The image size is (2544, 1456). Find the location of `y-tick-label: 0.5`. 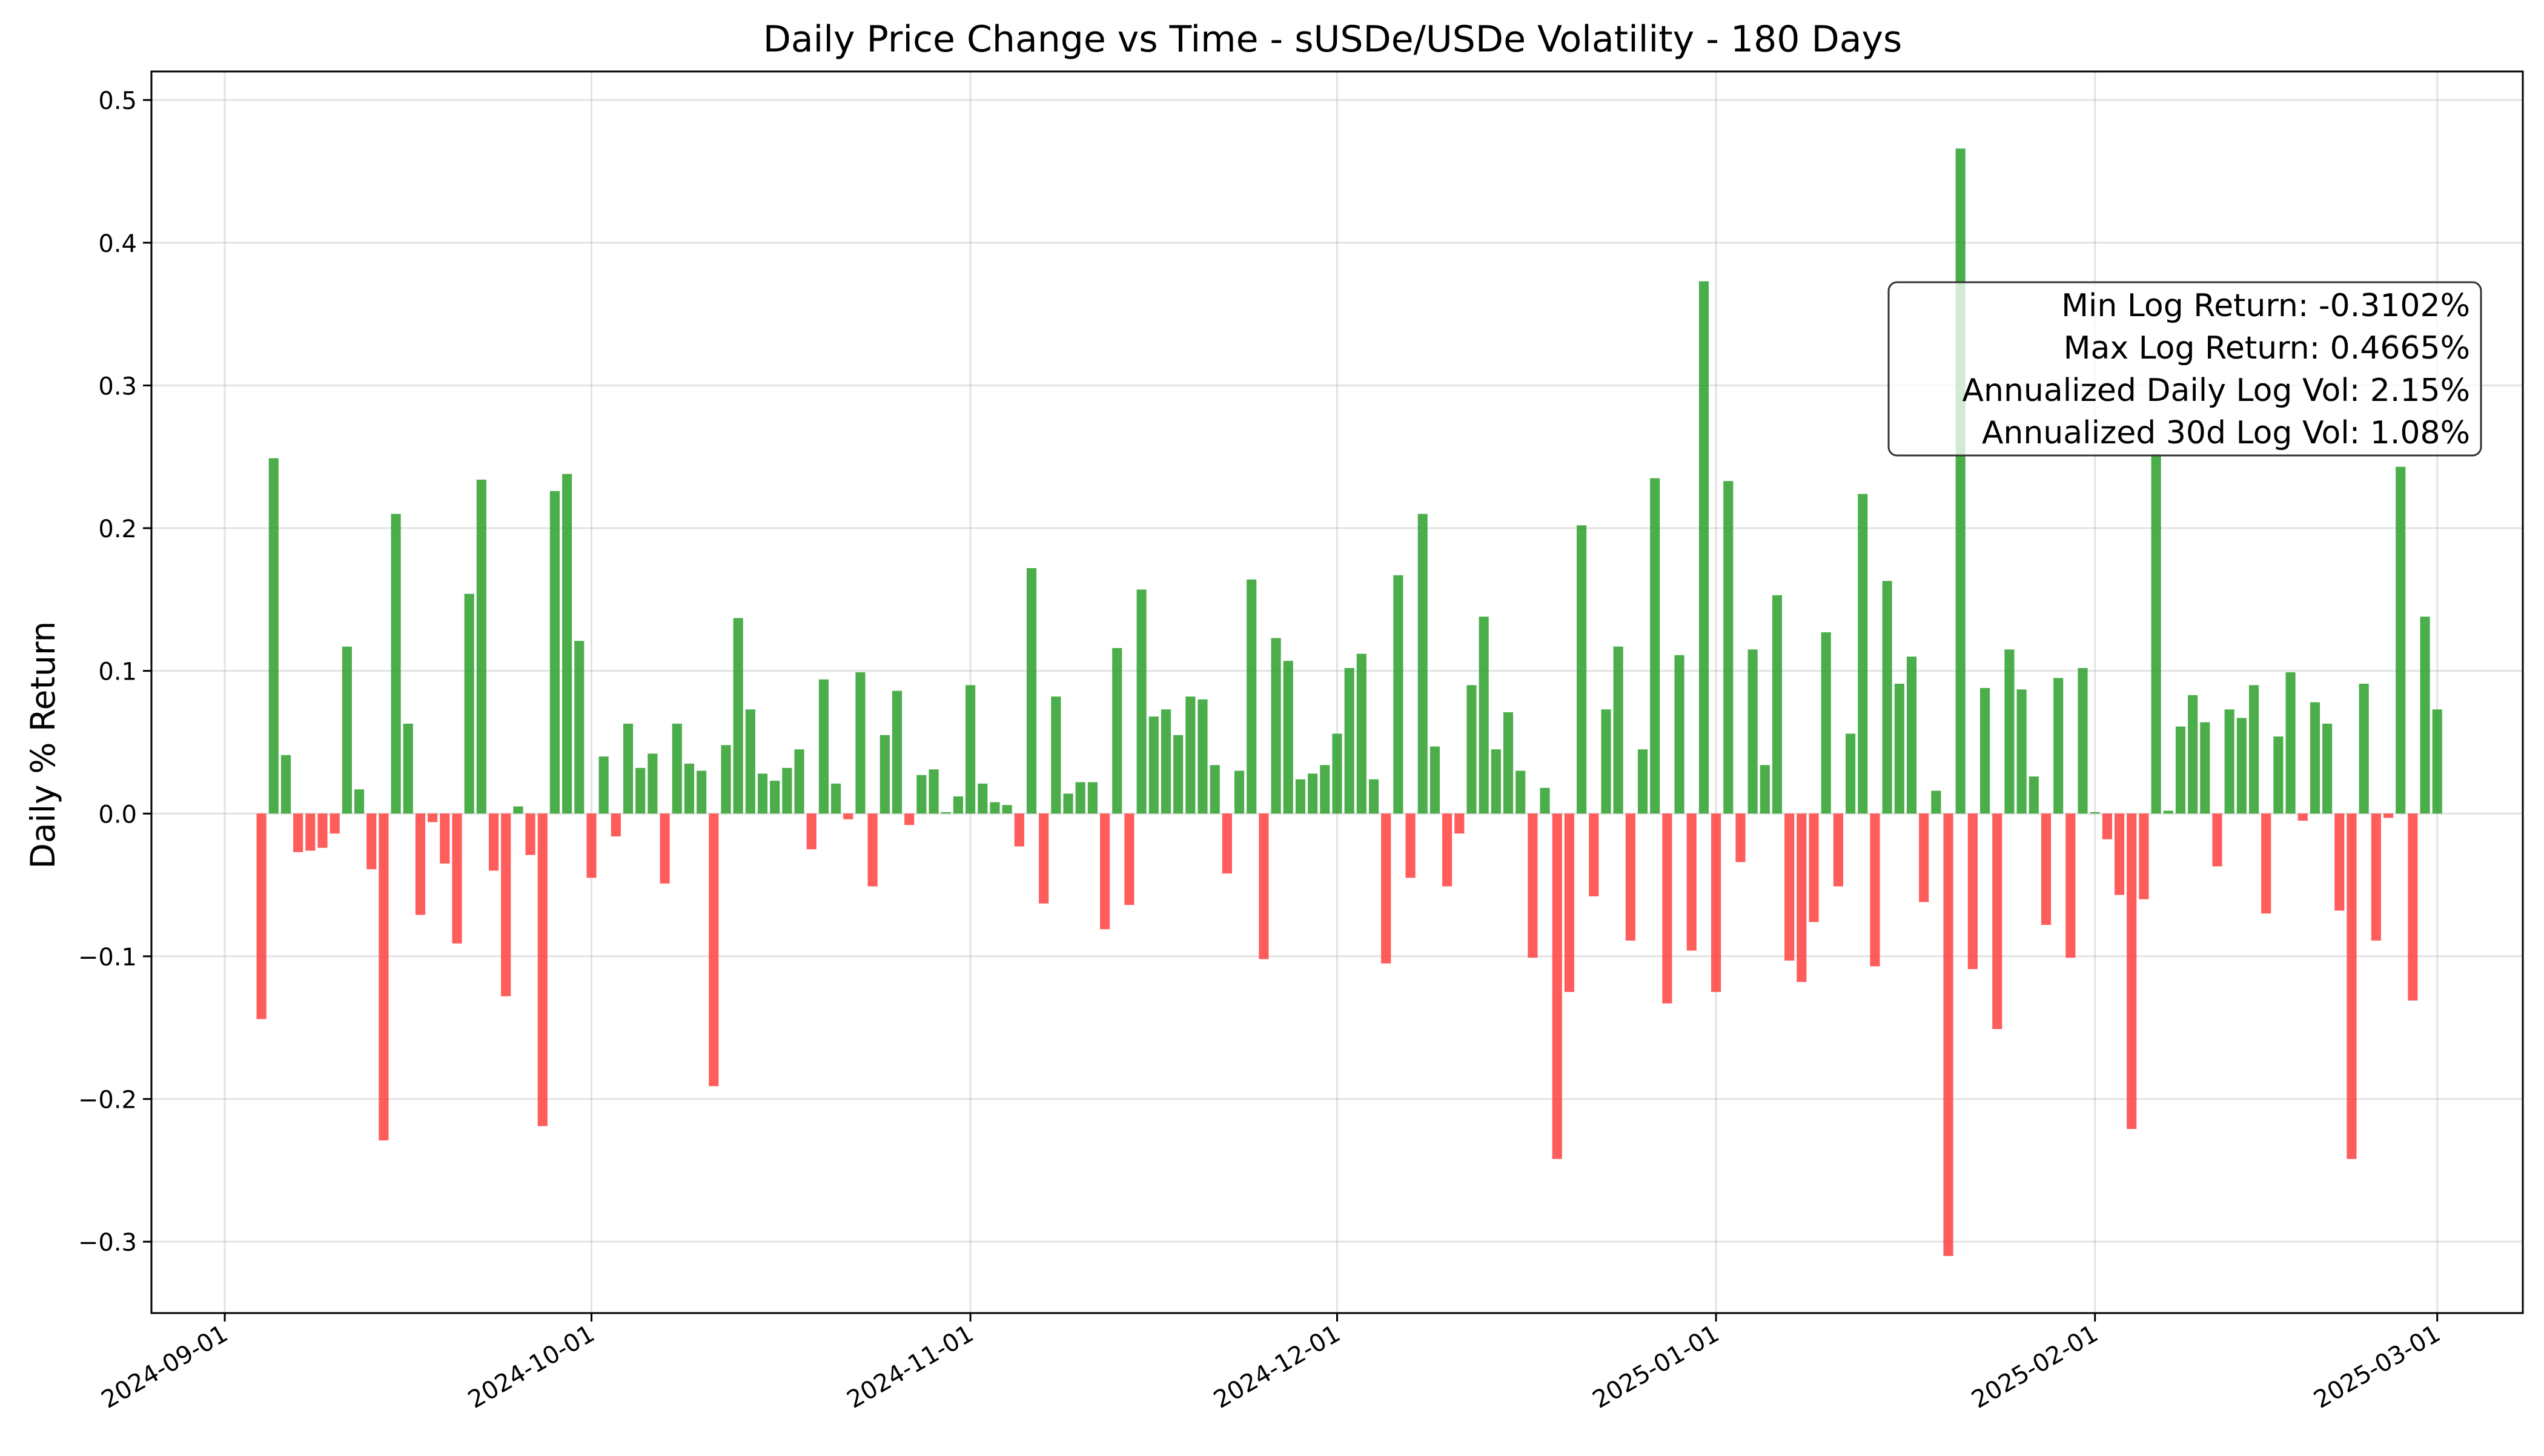

y-tick-label: 0.5 is located at coordinates (117, 101).